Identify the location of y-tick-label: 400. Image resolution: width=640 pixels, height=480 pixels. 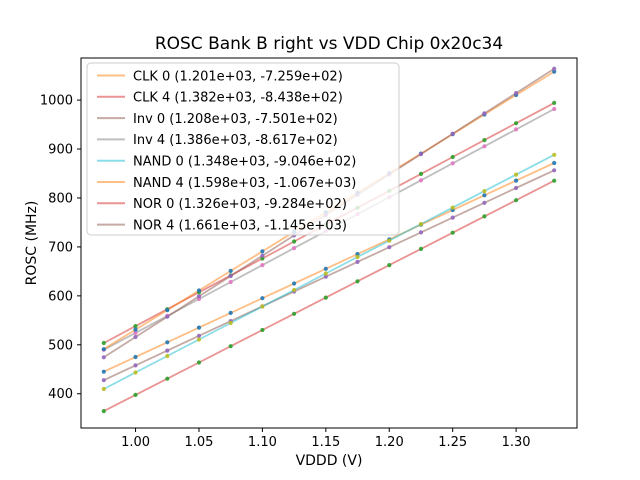
(60, 394).